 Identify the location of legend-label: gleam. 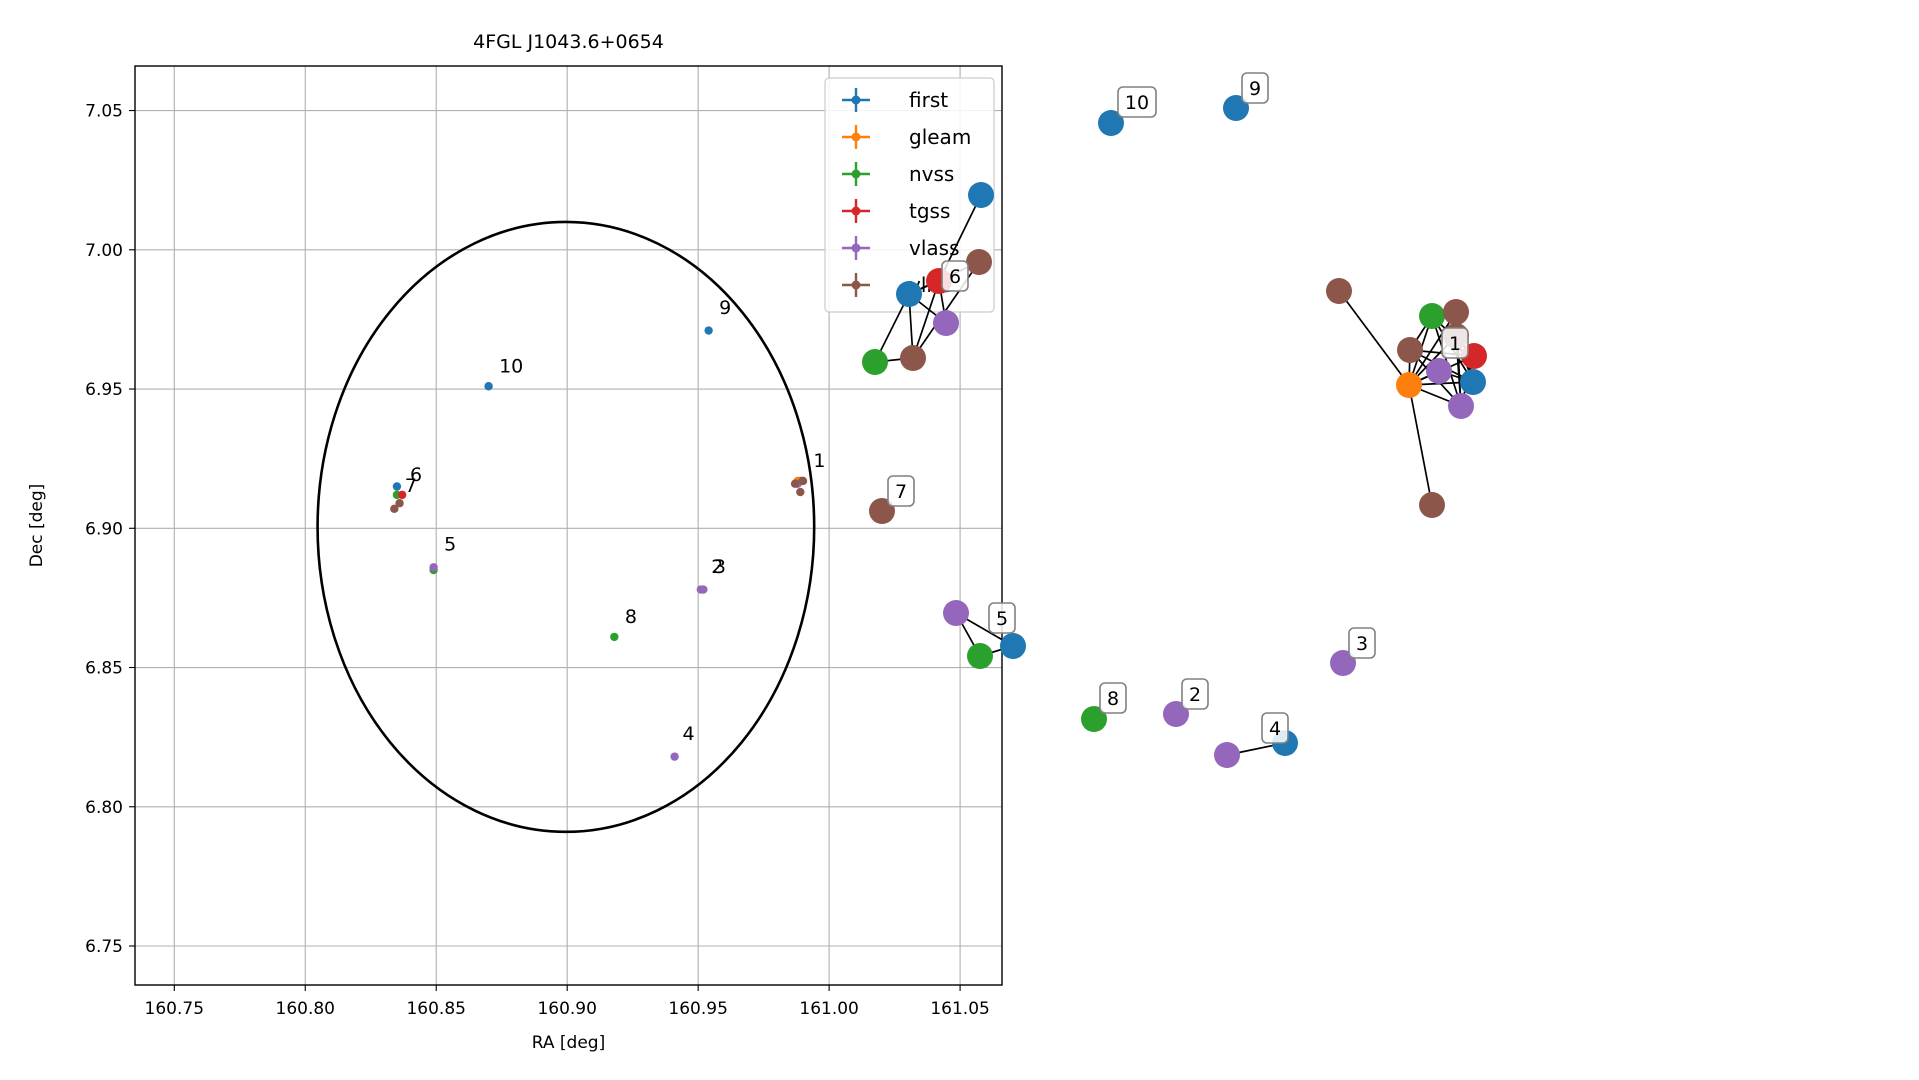
(940, 137).